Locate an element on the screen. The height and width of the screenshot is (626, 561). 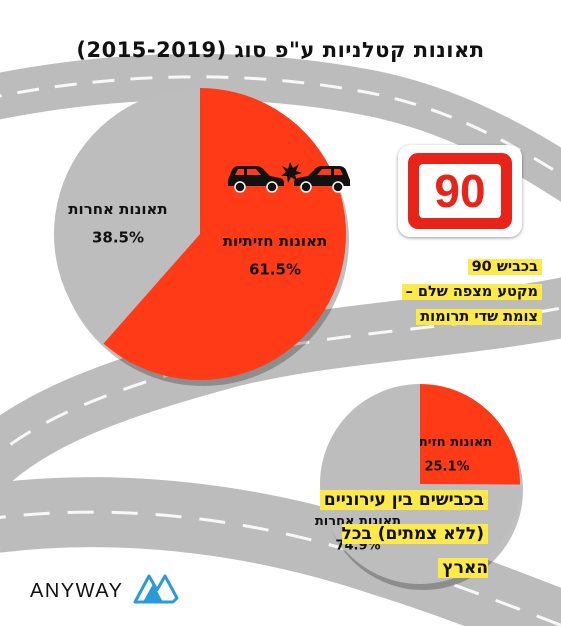
pie-slice-value: 61.5% is located at coordinates (275, 270).